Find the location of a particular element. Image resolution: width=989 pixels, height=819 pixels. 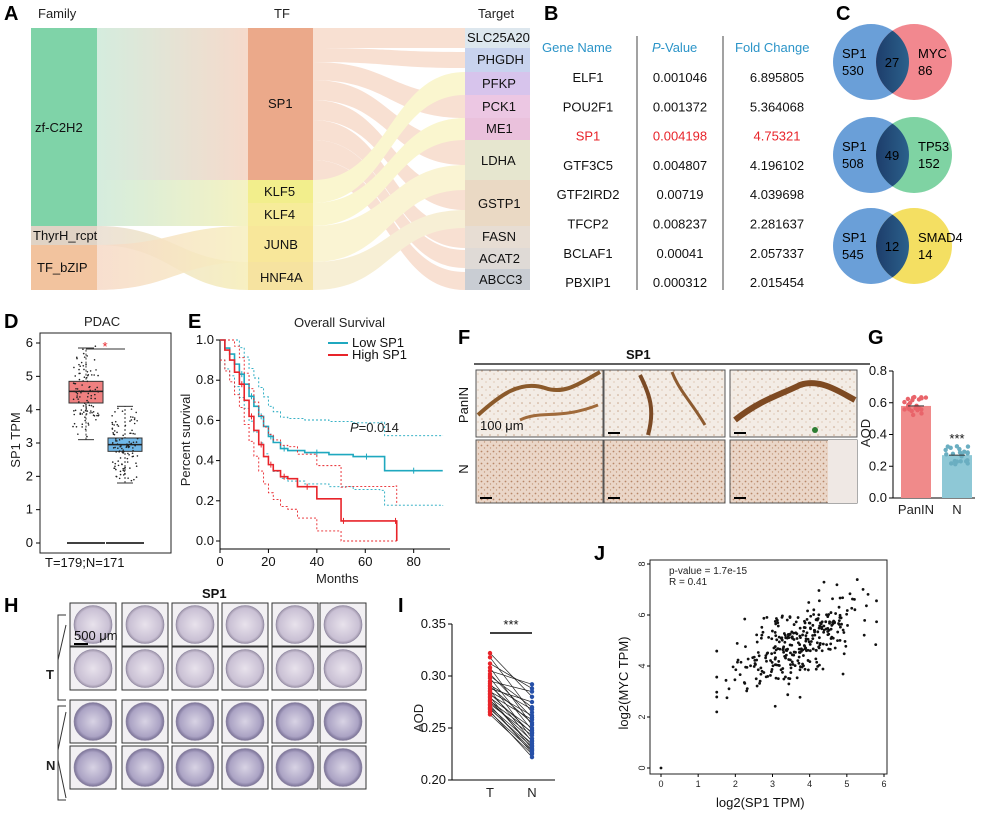

table-cell-fc: 6.895805 is located at coordinates (777, 77).